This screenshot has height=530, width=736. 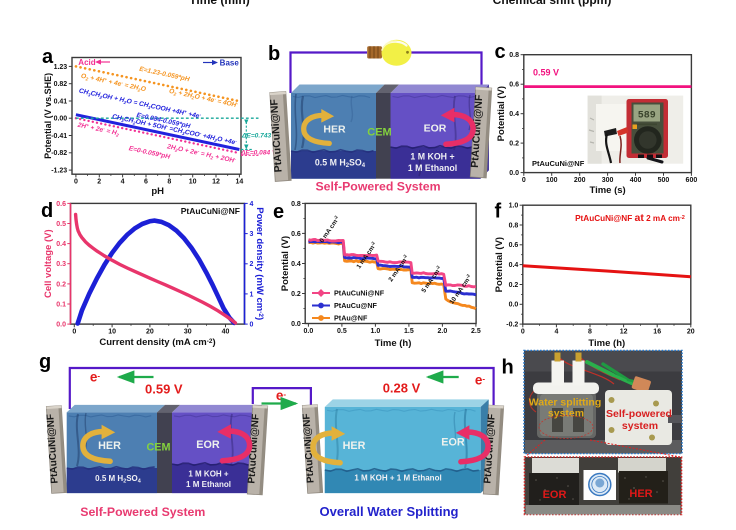 I want to click on svg-text: h, so click(x=508, y=368).